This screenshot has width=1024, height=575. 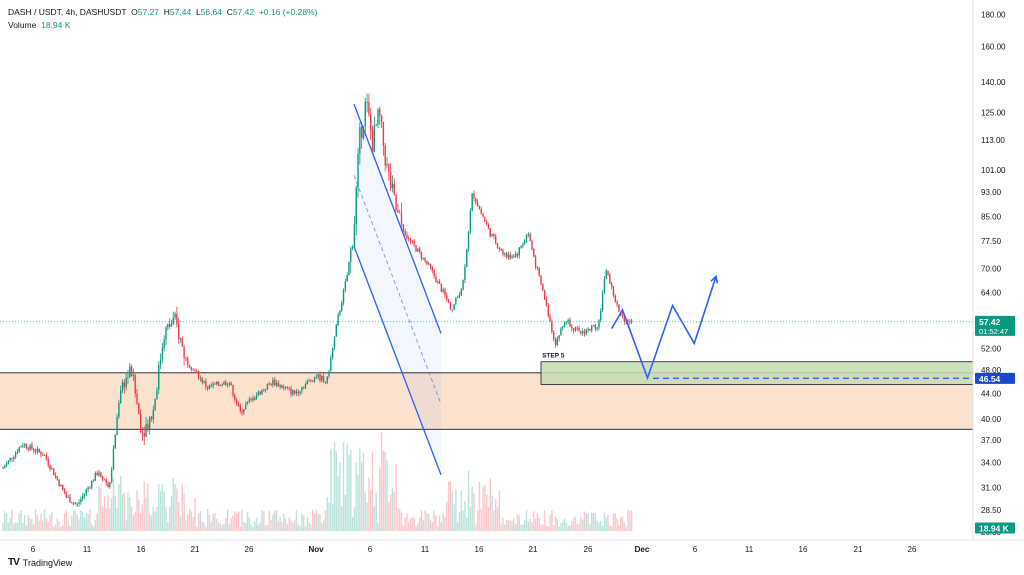 What do you see at coordinates (991, 463) in the screenshot?
I see `price-tick-label: 34.00` at bounding box center [991, 463].